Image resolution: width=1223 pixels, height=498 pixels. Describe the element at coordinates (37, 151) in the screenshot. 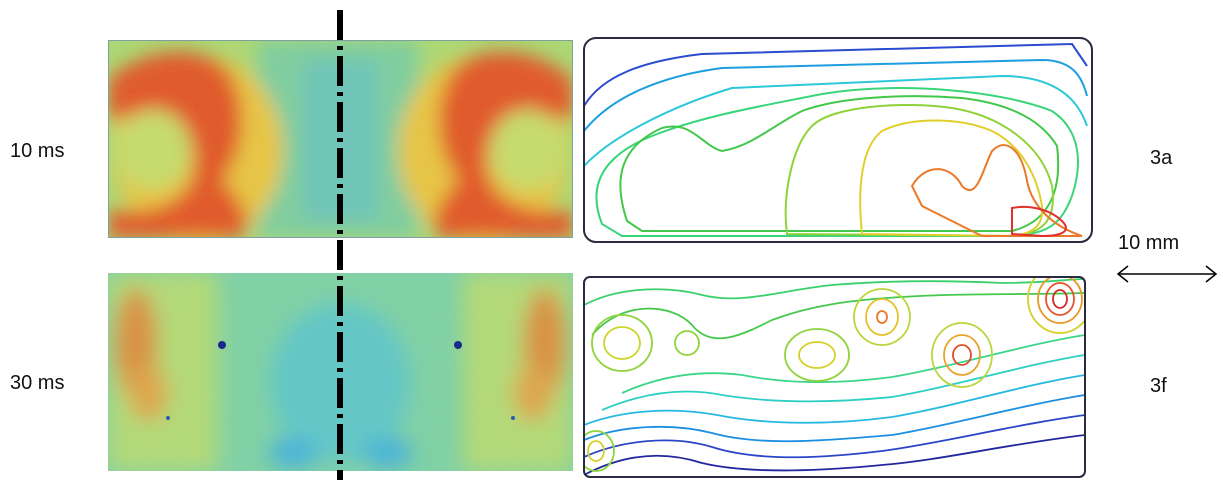

I see `time-label-10ms: 10 ms` at that location.